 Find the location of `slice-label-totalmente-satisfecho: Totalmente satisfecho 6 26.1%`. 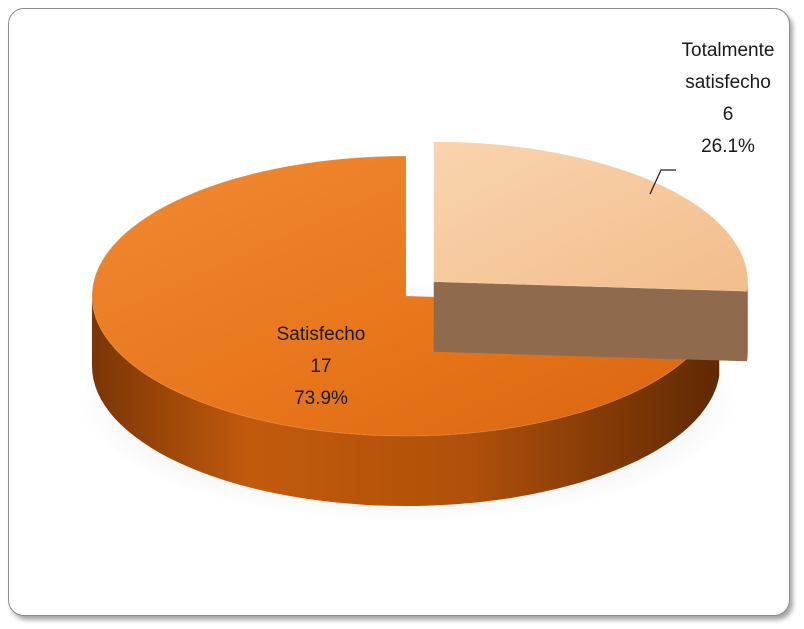

slice-label-totalmente-satisfecho: Totalmente satisfecho 6 26.1% is located at coordinates (712, 117).